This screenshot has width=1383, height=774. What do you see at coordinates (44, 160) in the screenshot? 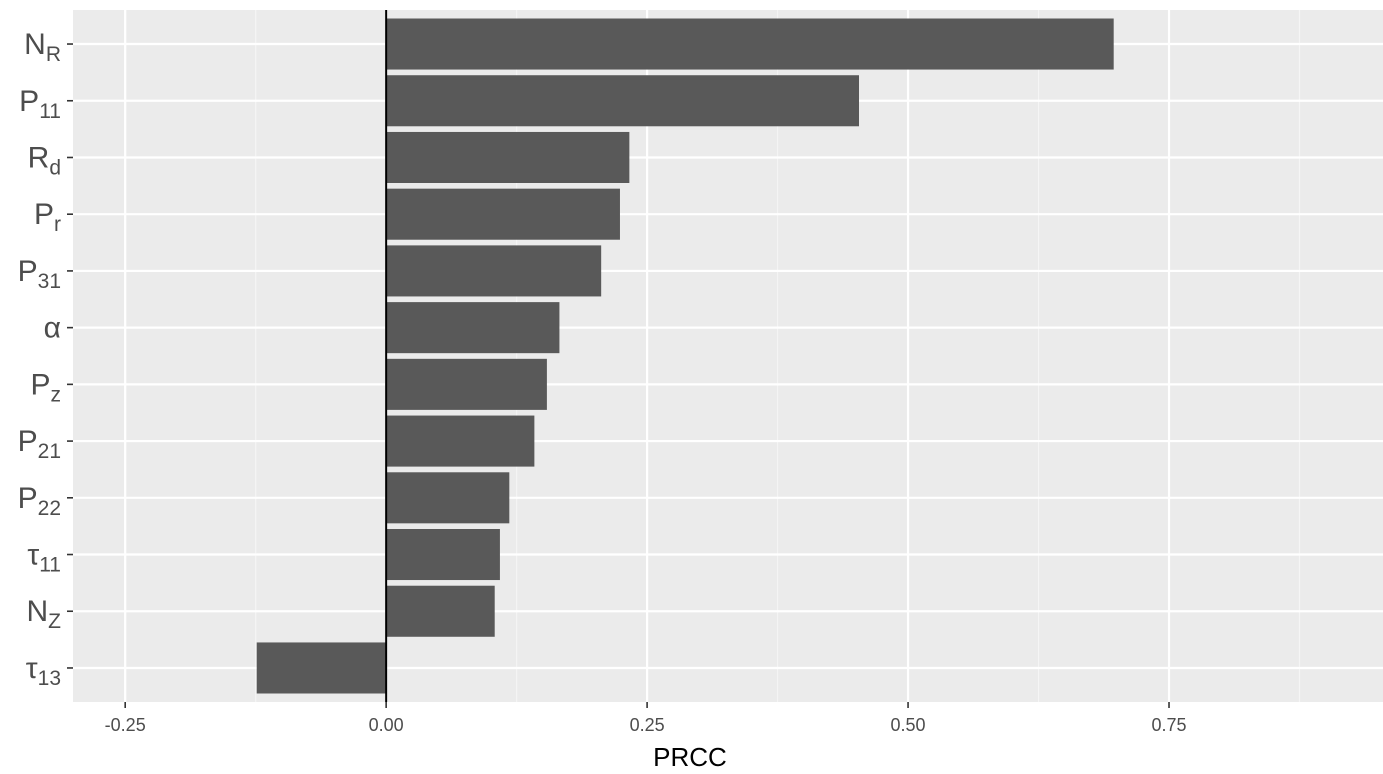
I see `y-tick-label-2: Rd` at bounding box center [44, 160].